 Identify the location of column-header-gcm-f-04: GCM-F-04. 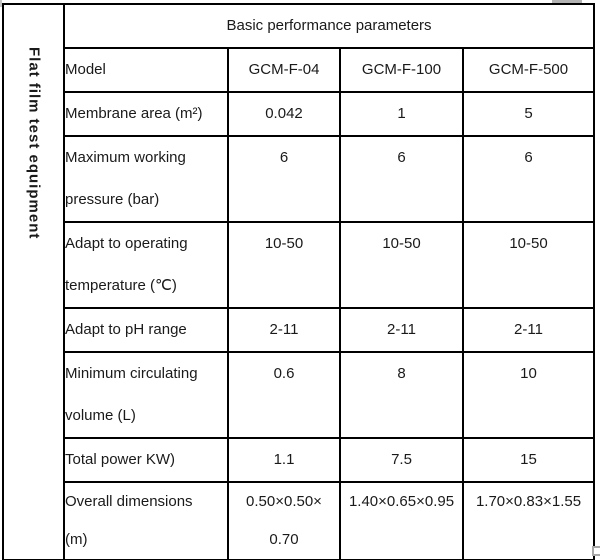
(284, 70).